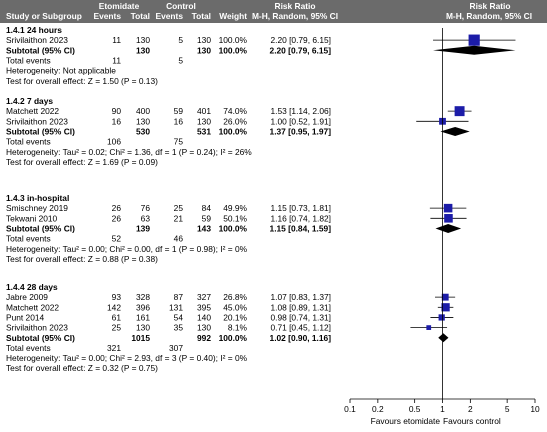  What do you see at coordinates (233, 16) in the screenshot?
I see `header-weight: Weight` at bounding box center [233, 16].